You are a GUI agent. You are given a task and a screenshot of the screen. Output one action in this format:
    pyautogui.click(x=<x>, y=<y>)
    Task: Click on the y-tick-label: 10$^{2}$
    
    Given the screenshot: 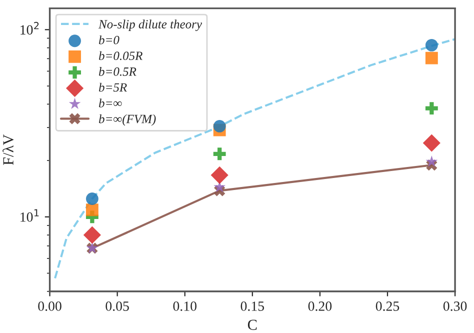 What is the action you would take?
    pyautogui.click(x=29, y=28)
    